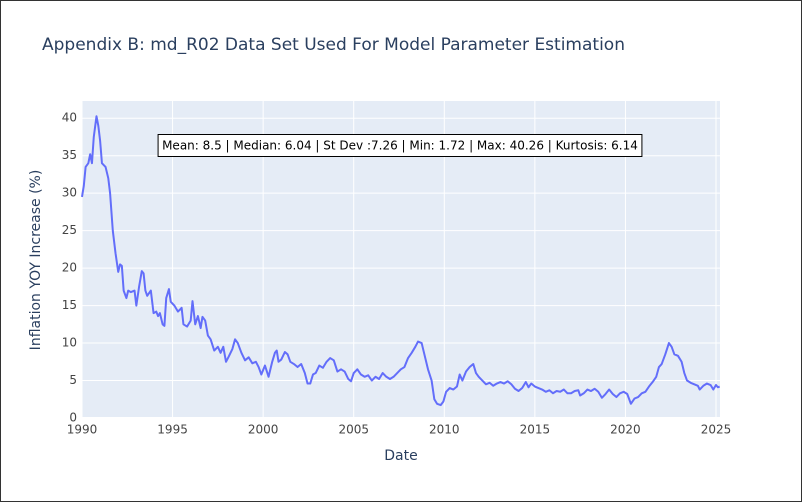  Describe the element at coordinates (535, 430) in the screenshot. I see `x-tick-label: 2015` at that location.